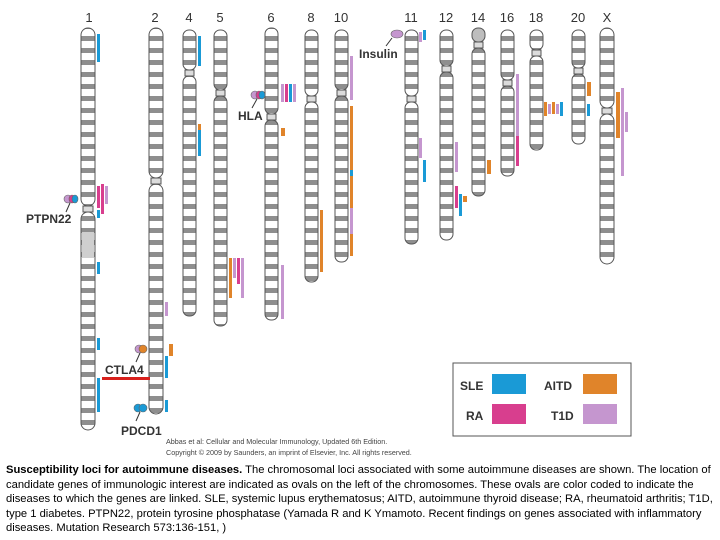  Describe the element at coordinates (389, 42) in the screenshot. I see `insulin-pointer` at that location.